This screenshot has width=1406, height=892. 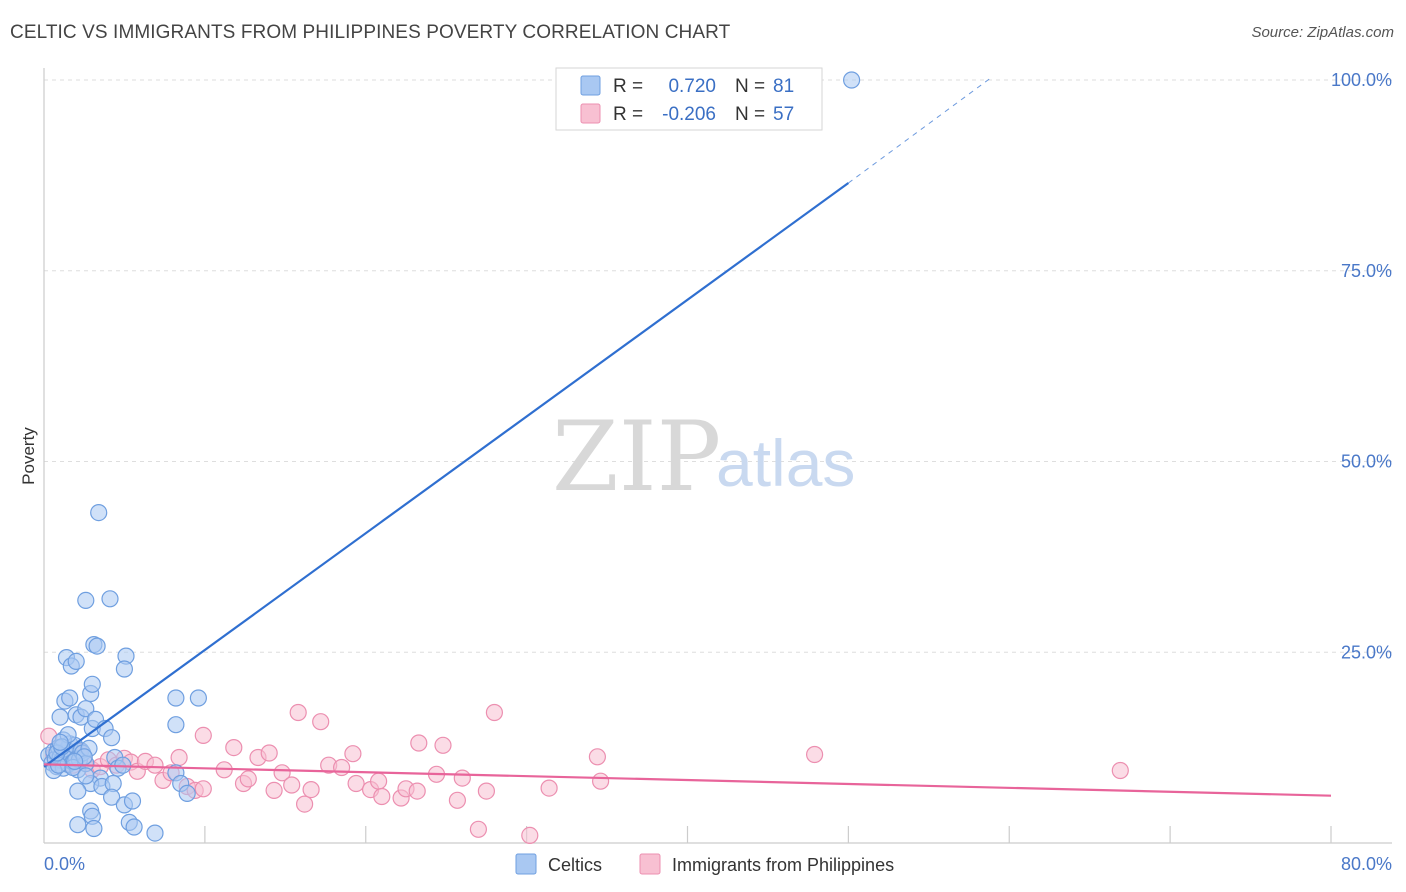 What do you see at coordinates (921, 129) in the screenshot?
I see `celtics-trend-extension` at bounding box center [921, 129].